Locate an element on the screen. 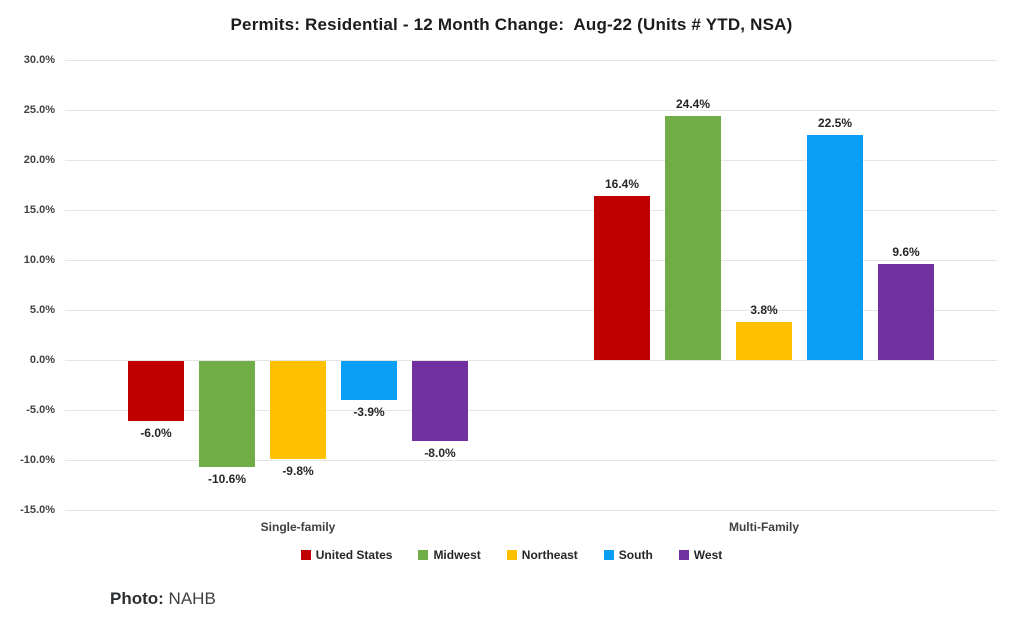 The width and height of the screenshot is (1023, 620). bar-value-label-single-family-south: -3.9% is located at coordinates (369, 412).